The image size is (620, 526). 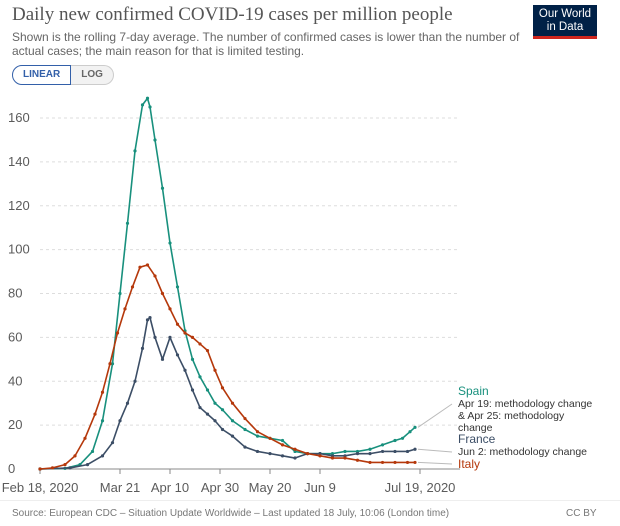 I want to click on x-tick-label: Apr 10, so click(x=170, y=487).